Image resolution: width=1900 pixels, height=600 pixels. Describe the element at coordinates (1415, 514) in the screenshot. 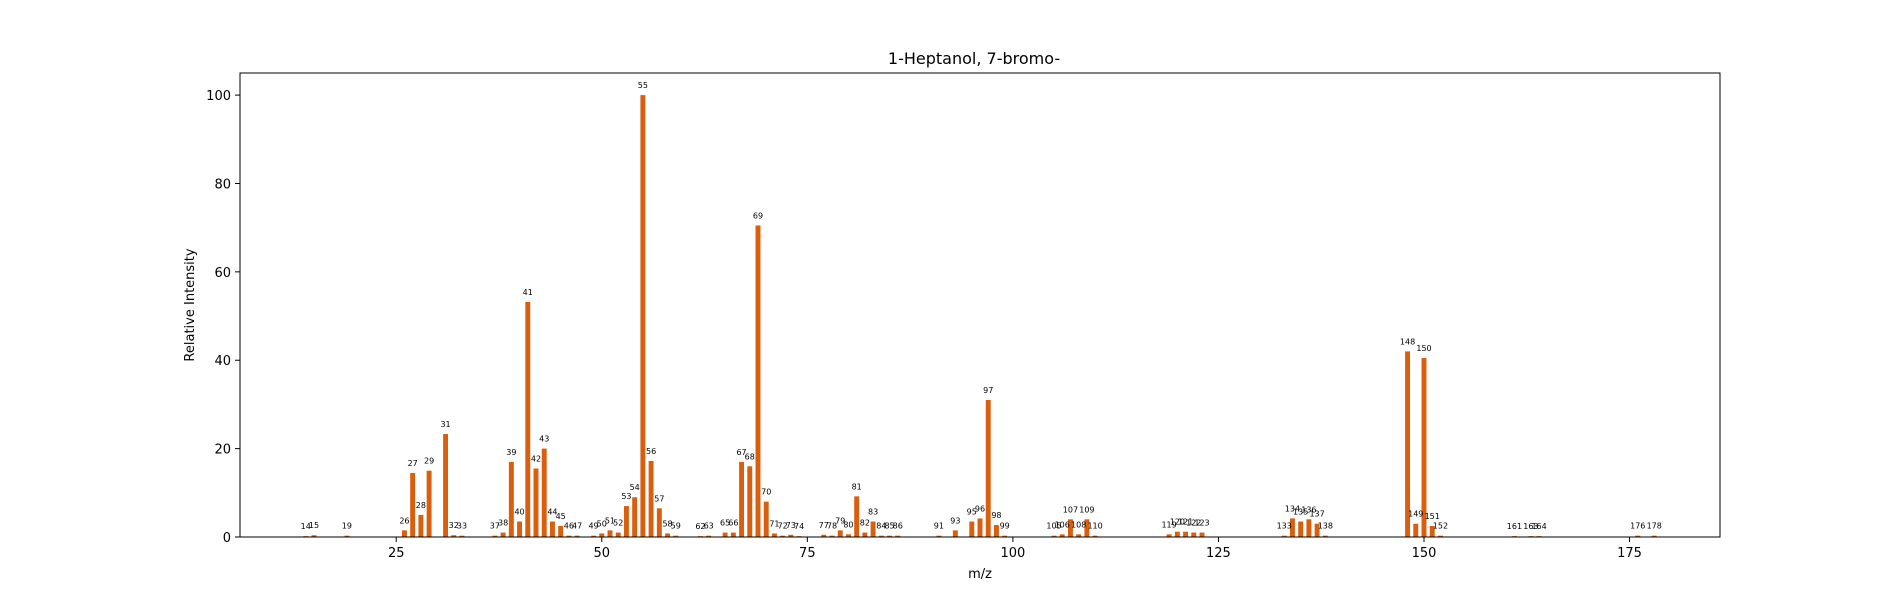

I see `bar-label-mz-149: 149` at that location.